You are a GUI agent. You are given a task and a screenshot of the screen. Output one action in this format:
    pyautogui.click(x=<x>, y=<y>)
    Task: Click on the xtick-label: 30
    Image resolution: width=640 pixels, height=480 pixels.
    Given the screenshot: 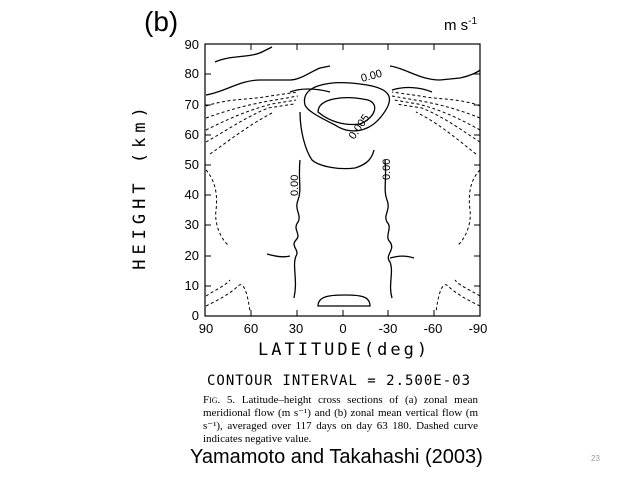 What is the action you would take?
    pyautogui.click(x=296, y=328)
    